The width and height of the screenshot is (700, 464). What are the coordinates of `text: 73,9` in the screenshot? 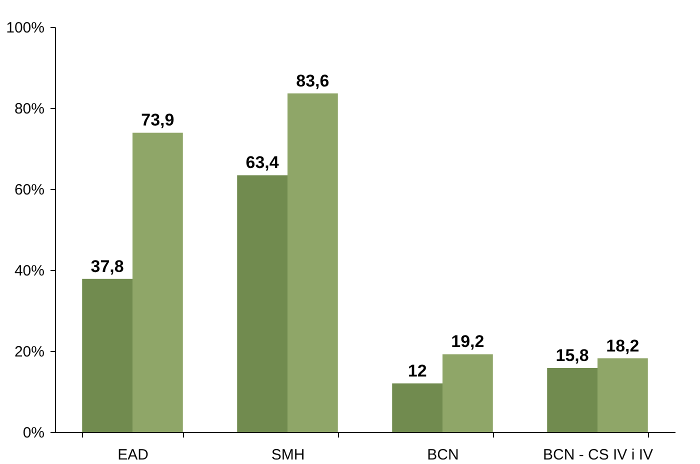 It's located at (157, 120).